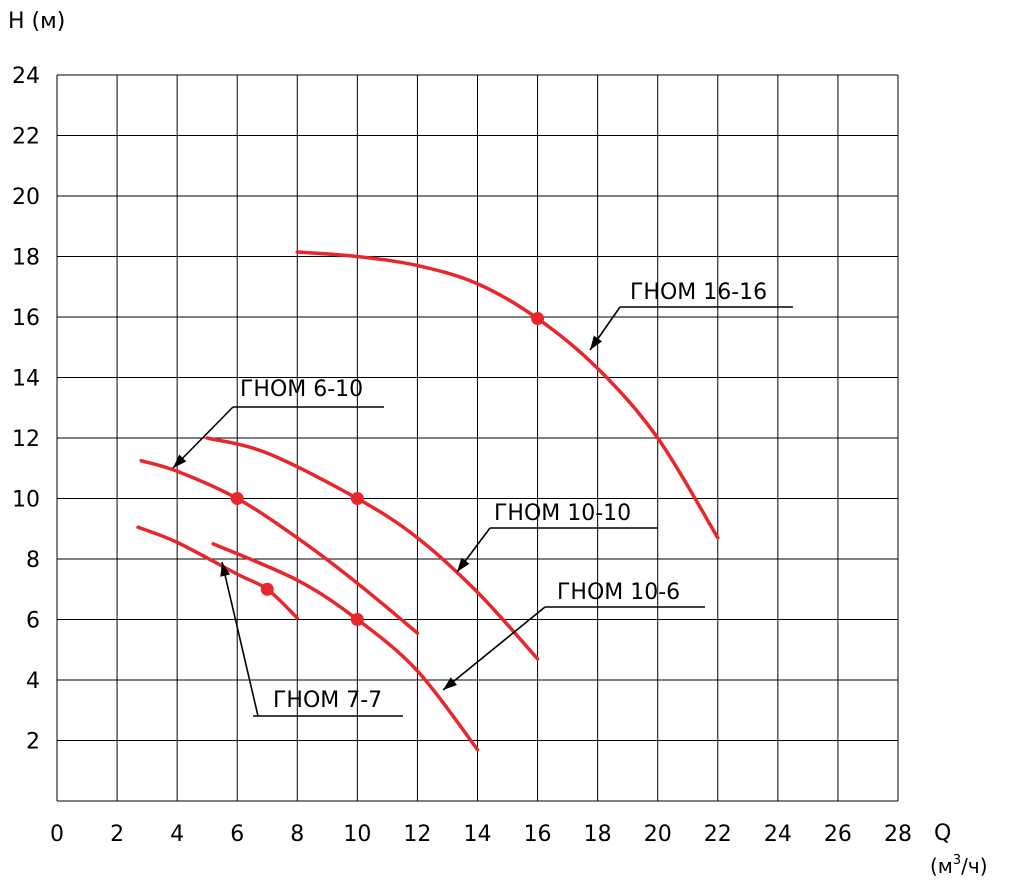  What do you see at coordinates (26, 197) in the screenshot?
I see `y-tick-label: 20` at bounding box center [26, 197].